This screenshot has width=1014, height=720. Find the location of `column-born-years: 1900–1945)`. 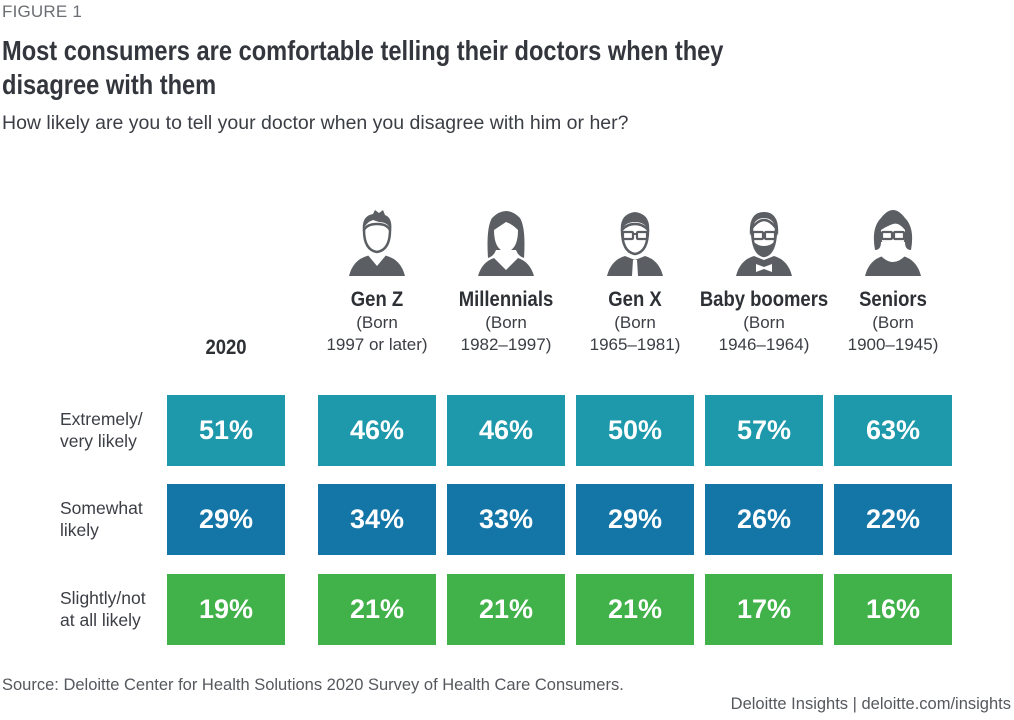

column-born-years: 1900–1945) is located at coordinates (893, 344).